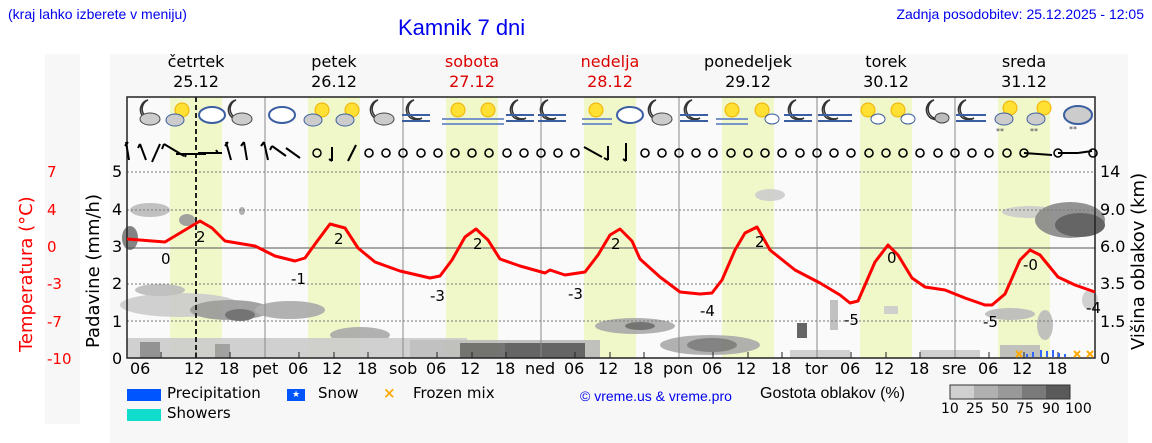 Image resolution: width=1152 pixels, height=443 pixels. I want to click on cloud-height-axis-label: Višina oblakov (km), so click(1138, 261).